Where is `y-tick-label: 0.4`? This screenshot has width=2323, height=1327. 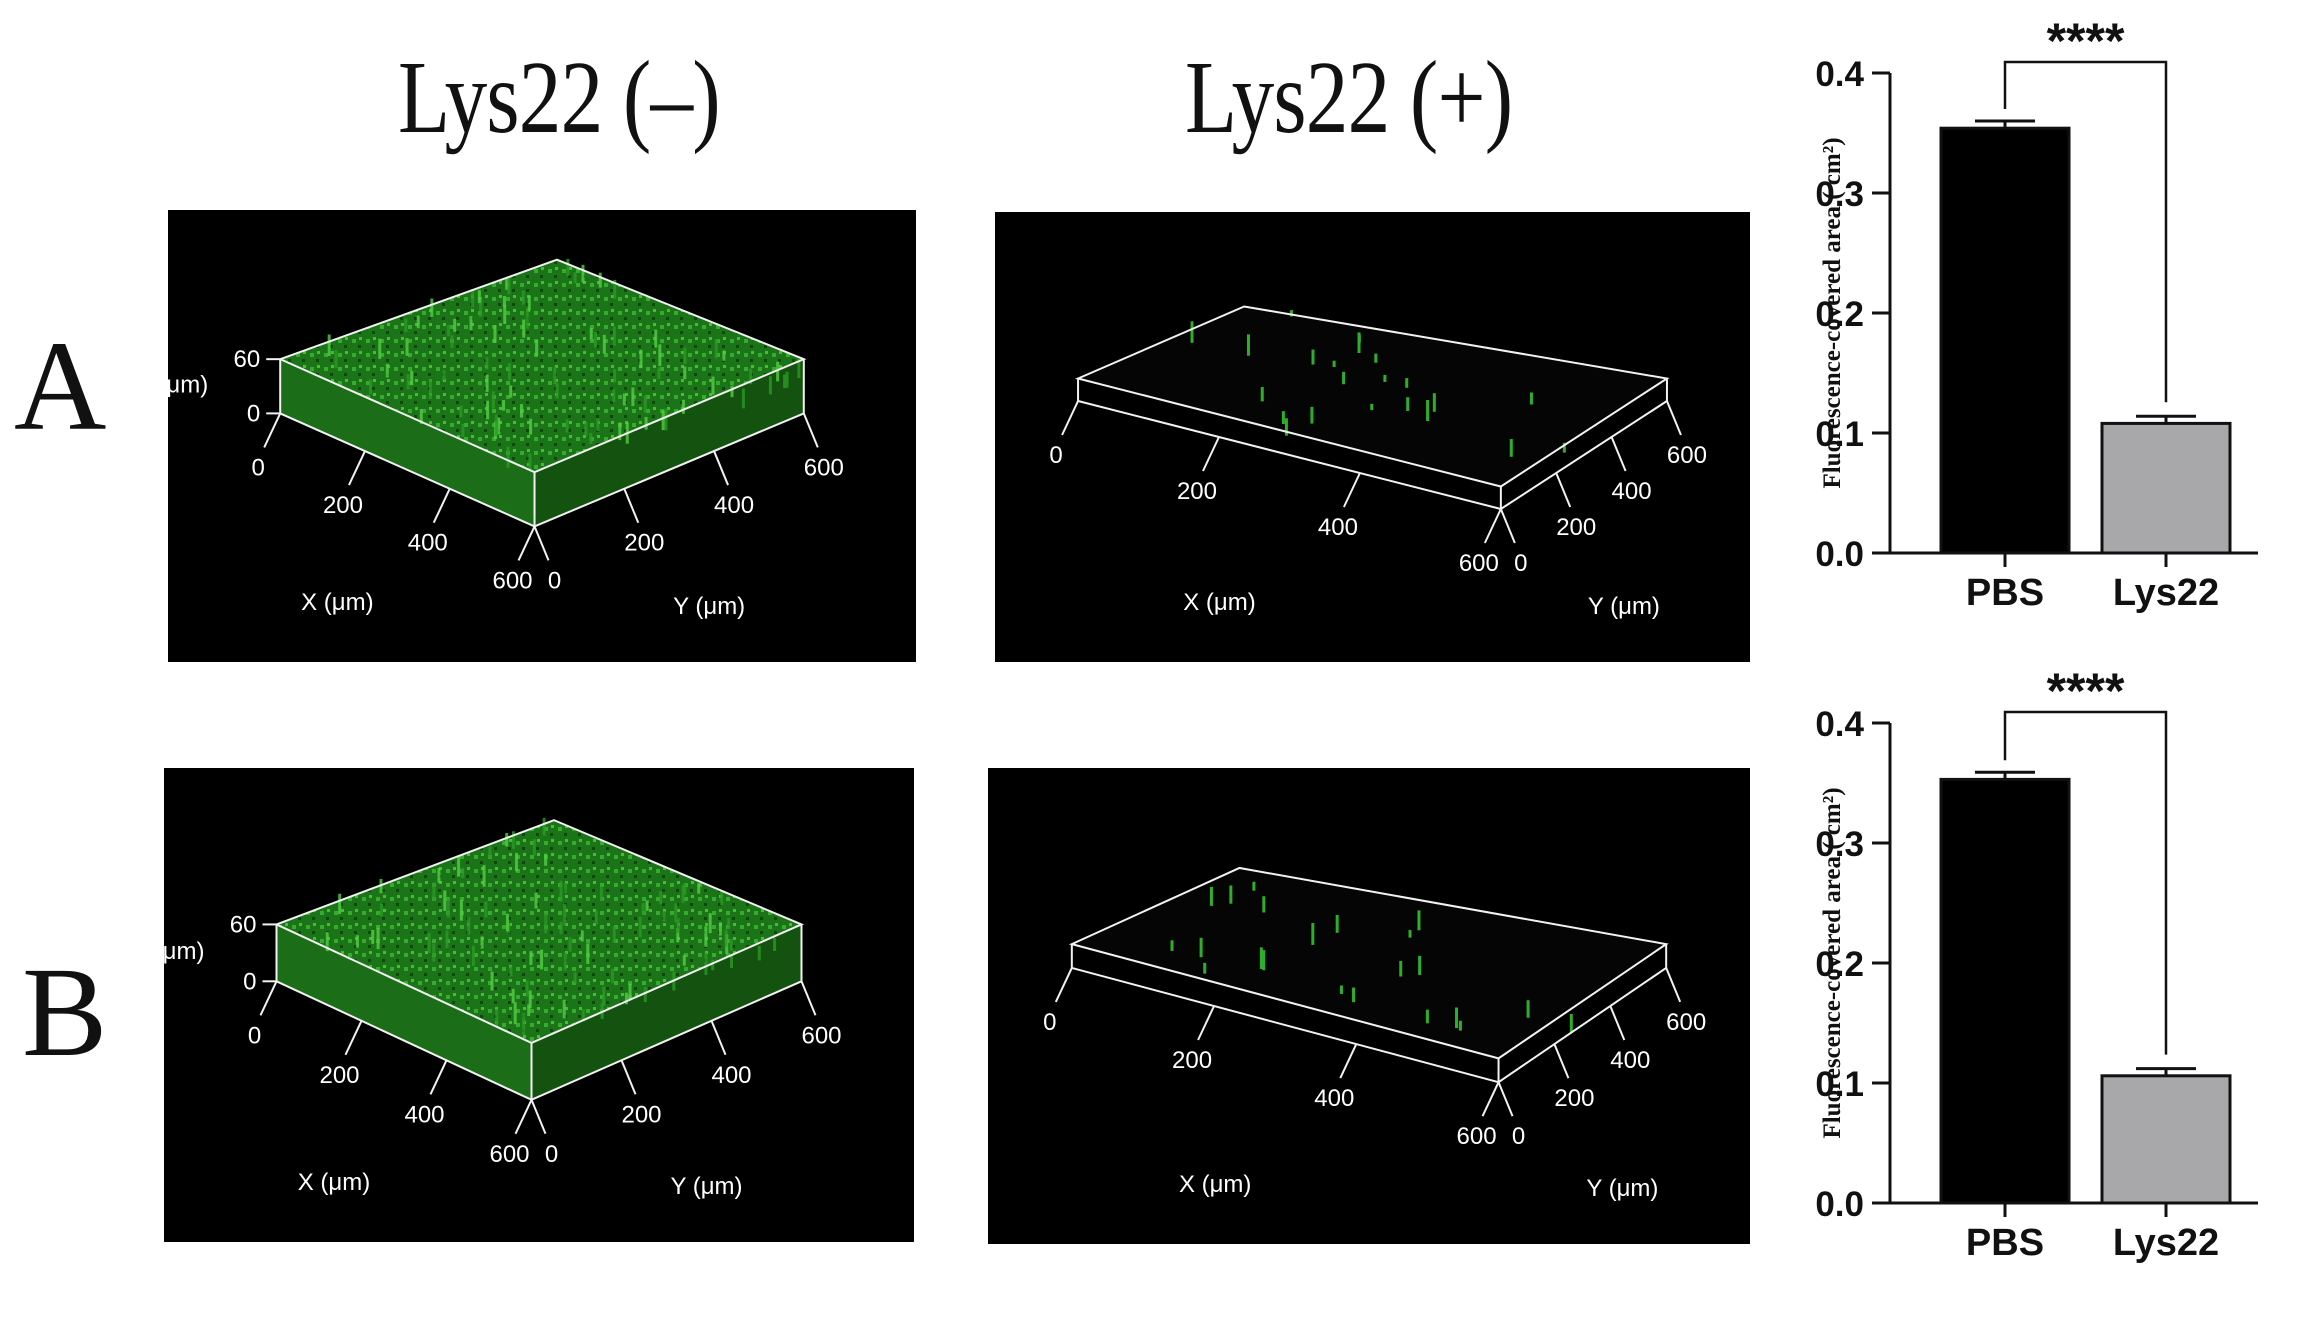
y-tick-label: 0.4 is located at coordinates (1839, 724).